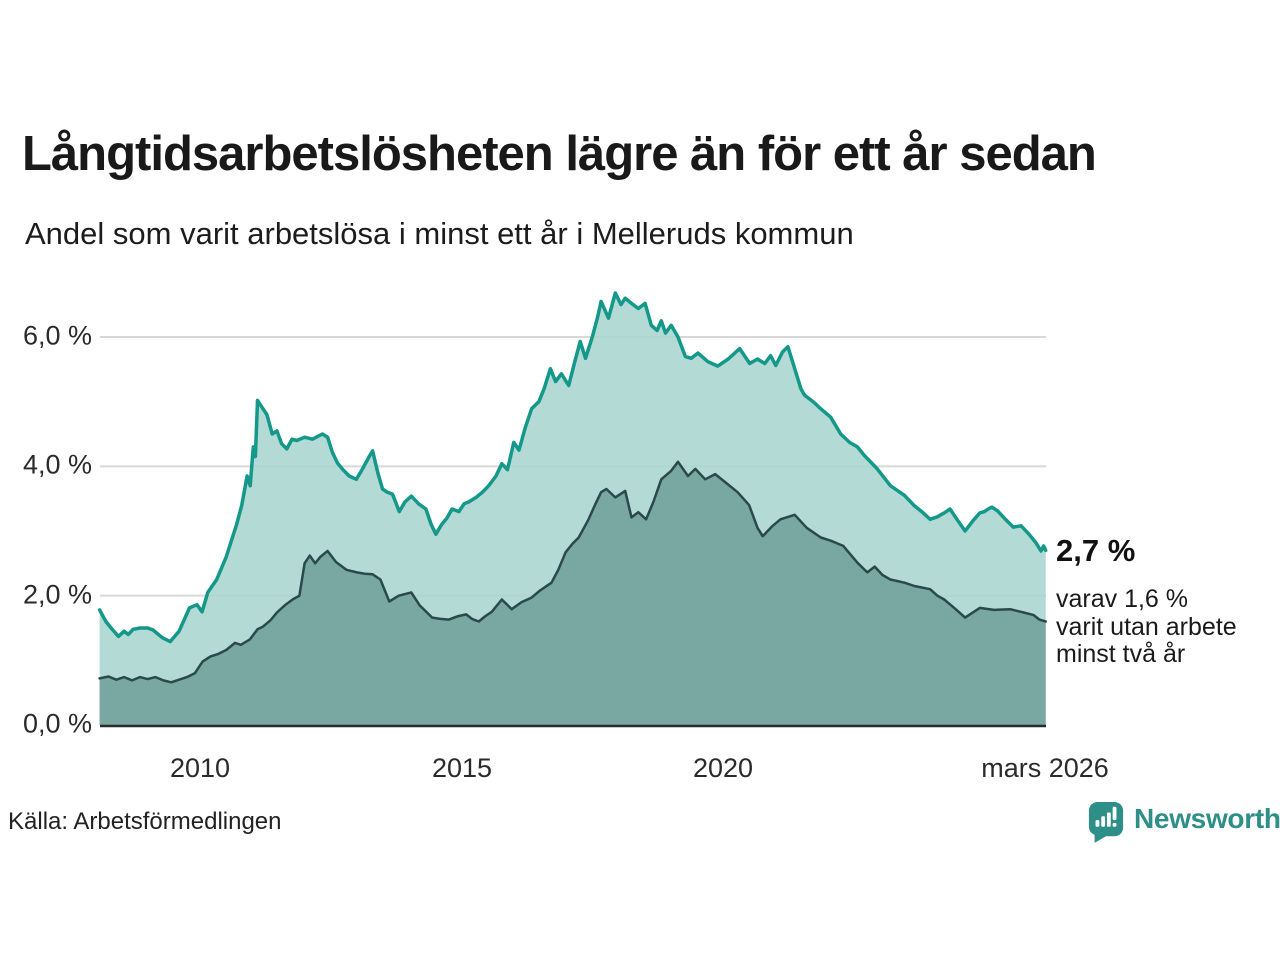 The height and width of the screenshot is (960, 1280). Describe the element at coordinates (57, 723) in the screenshot. I see `y-axis-tick-label: 0,0 %` at that location.